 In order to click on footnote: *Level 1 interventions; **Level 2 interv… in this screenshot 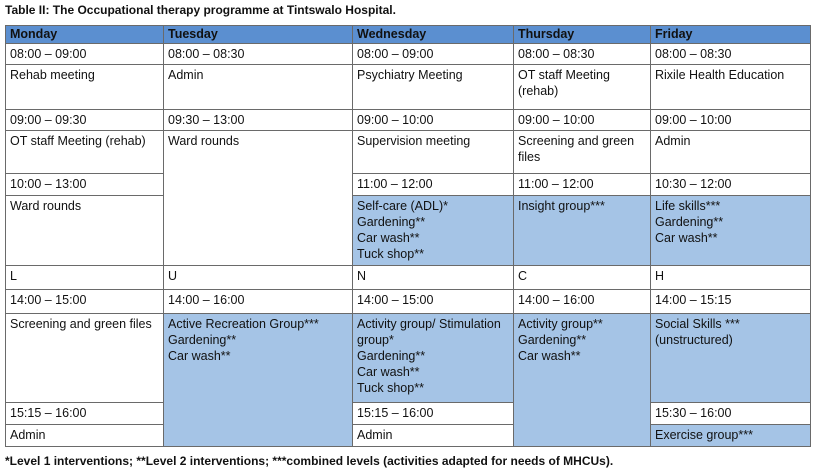, I will do `click(309, 461)`.